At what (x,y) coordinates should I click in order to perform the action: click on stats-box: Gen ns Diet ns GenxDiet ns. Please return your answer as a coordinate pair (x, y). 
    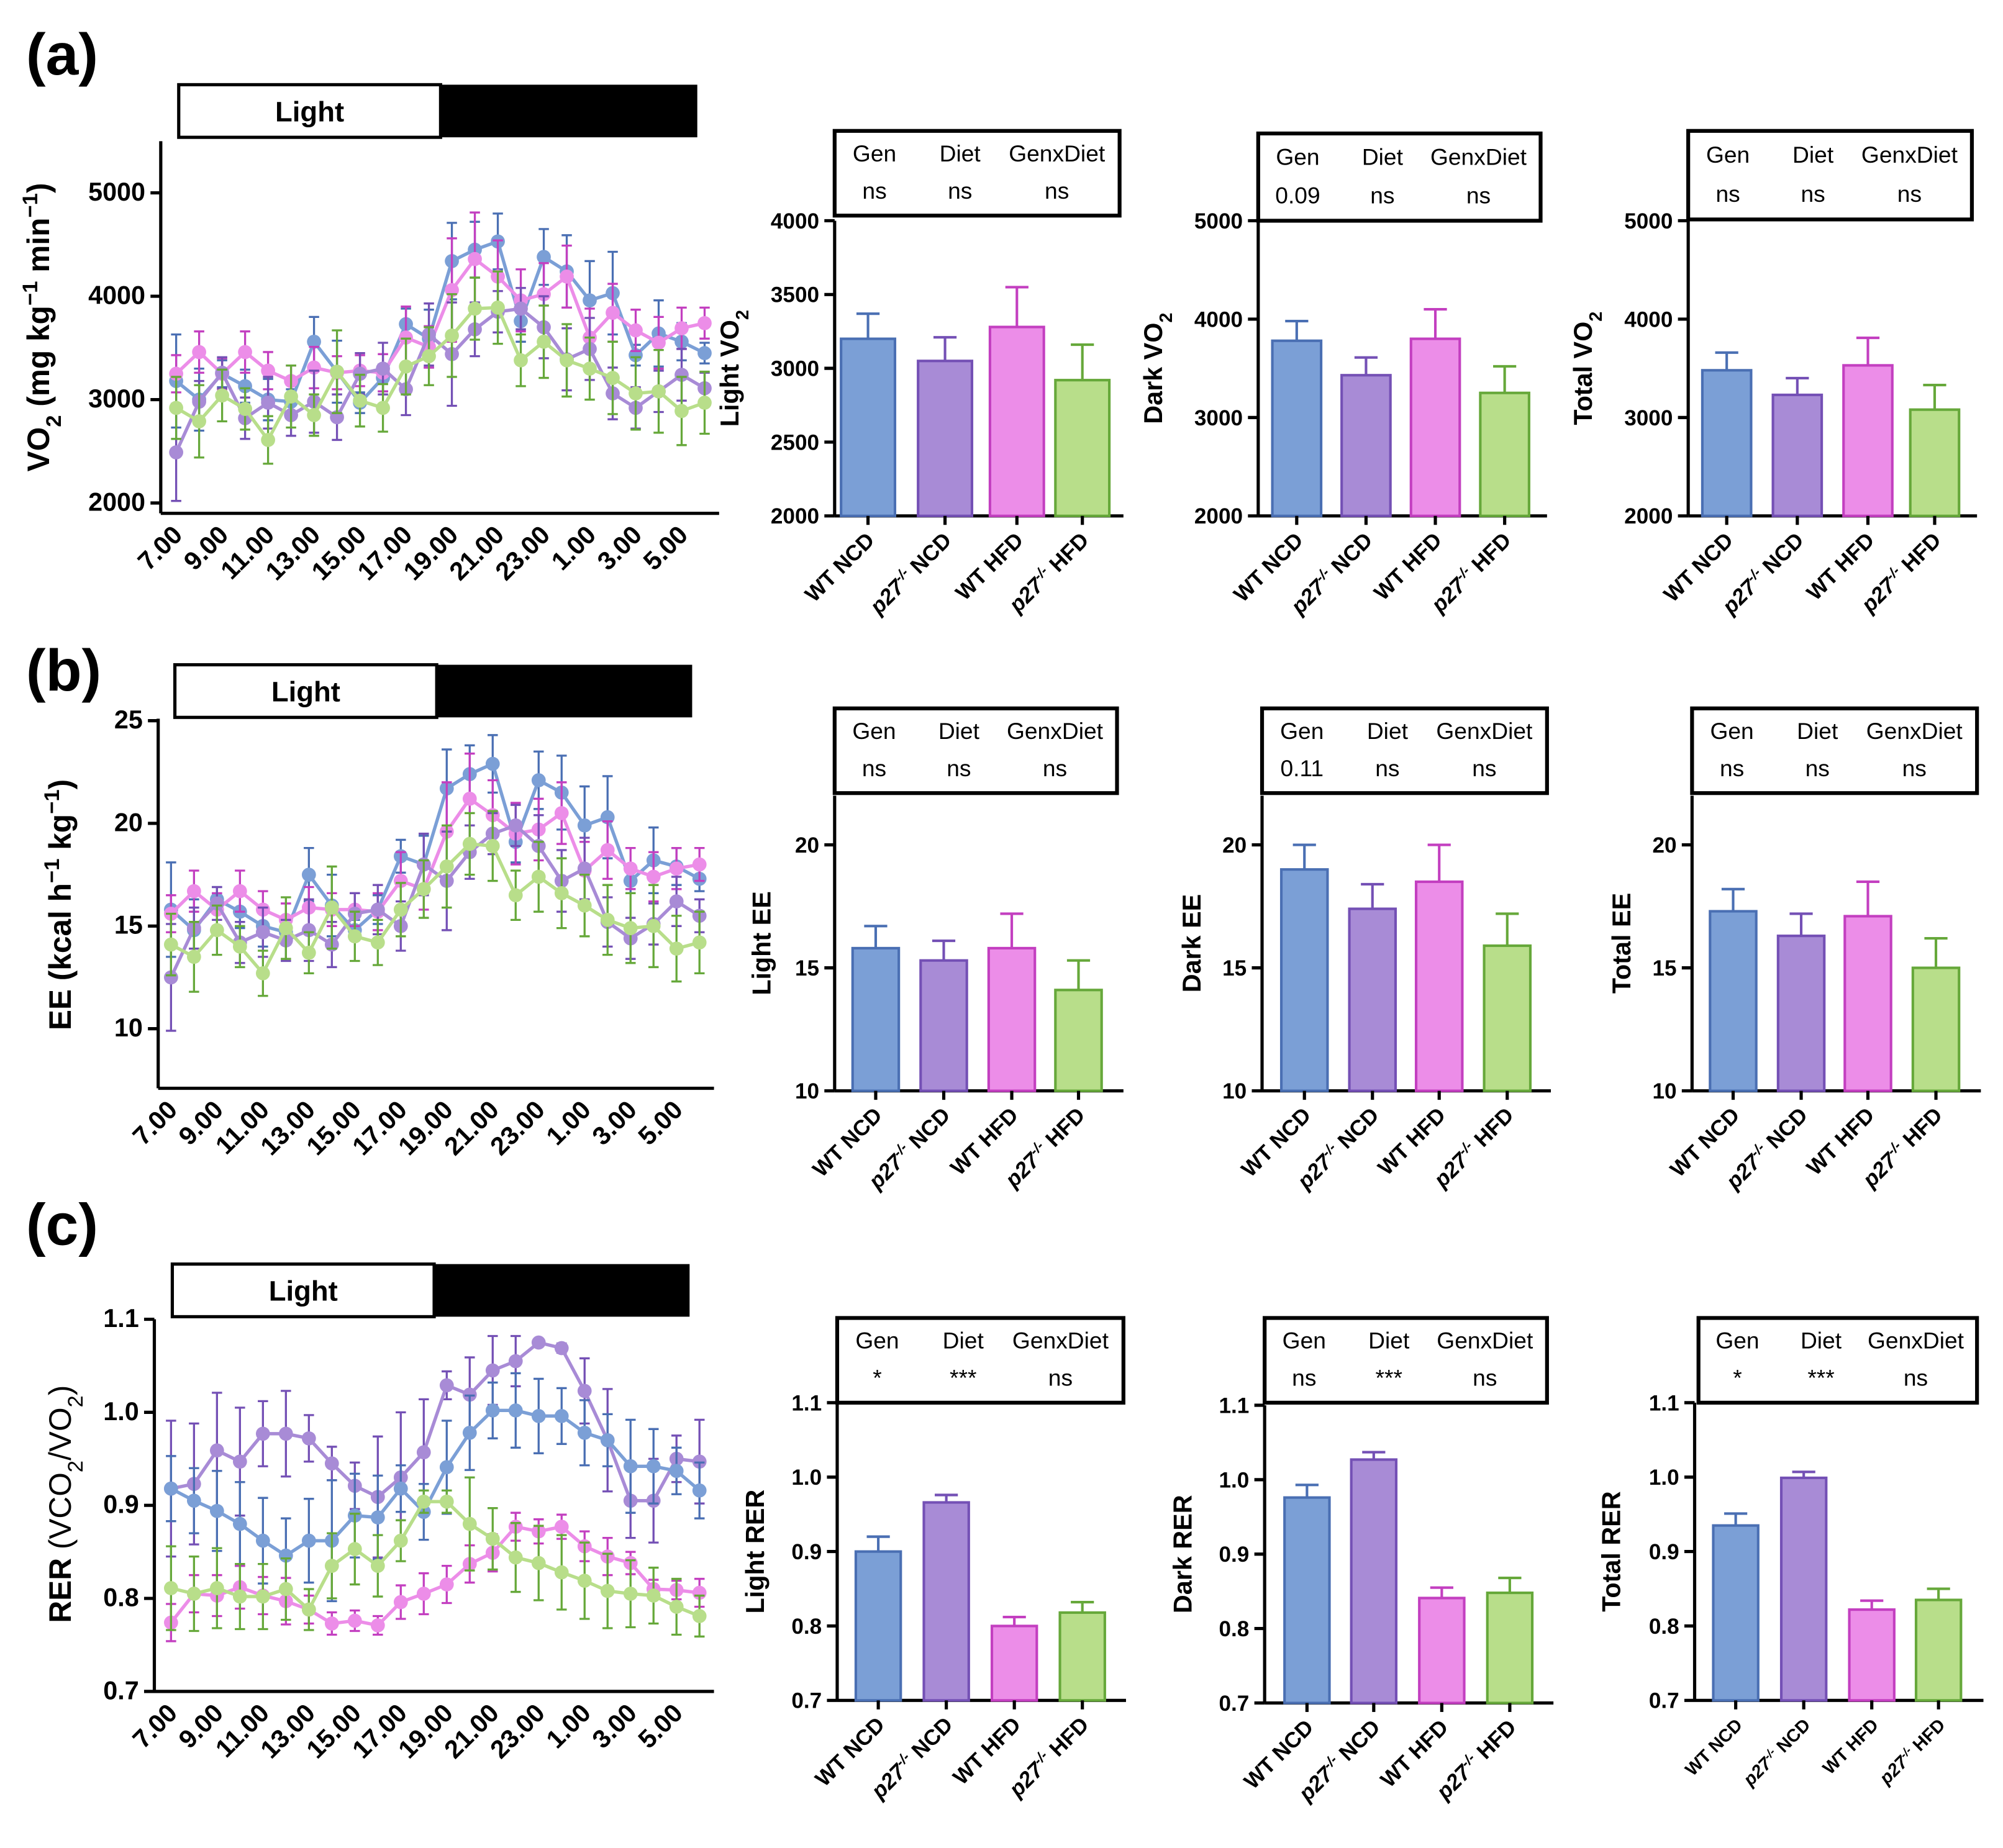
    Looking at the image, I should click on (975, 750).